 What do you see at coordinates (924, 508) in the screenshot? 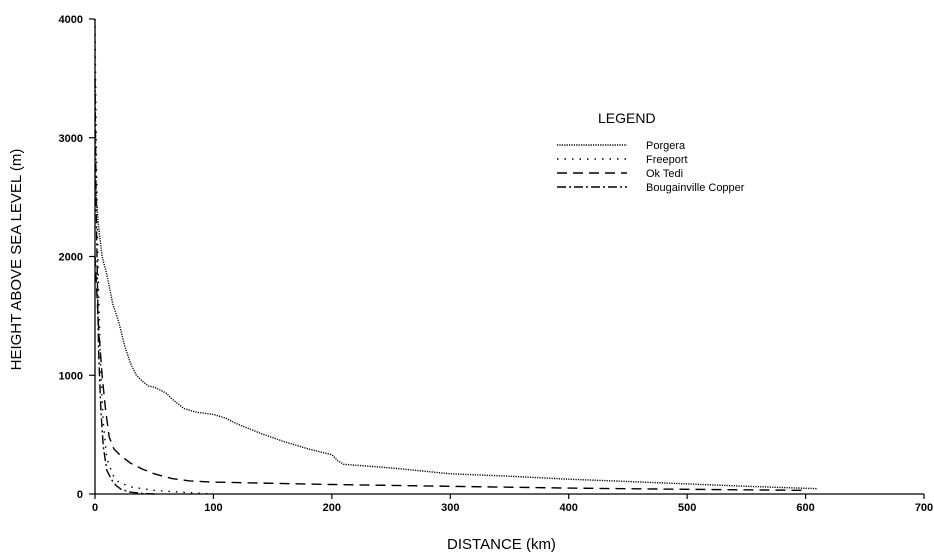
I see `x-tick-label: 700` at bounding box center [924, 508].